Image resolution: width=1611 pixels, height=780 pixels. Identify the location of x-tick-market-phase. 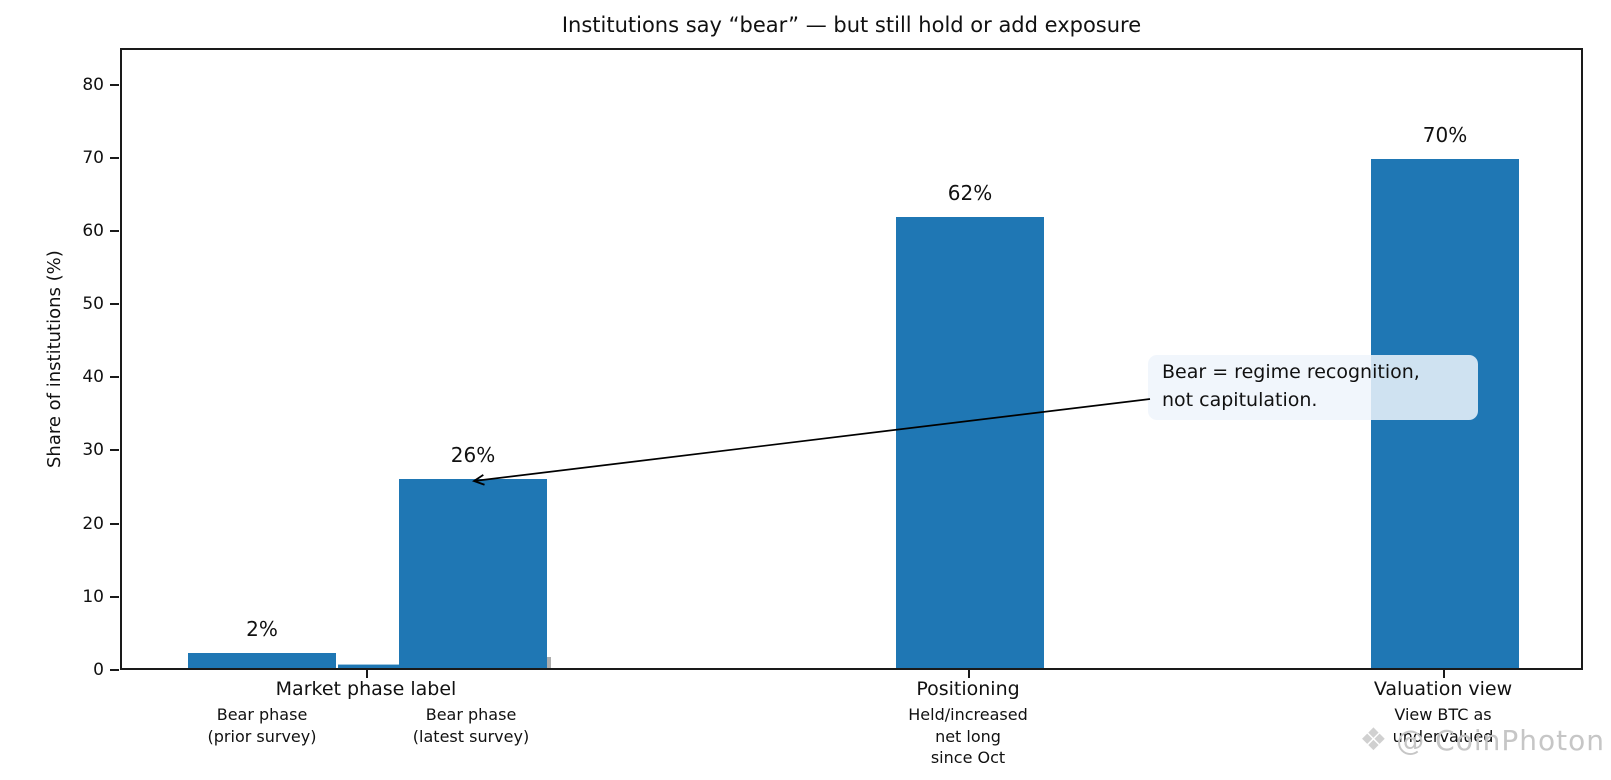
(367, 674).